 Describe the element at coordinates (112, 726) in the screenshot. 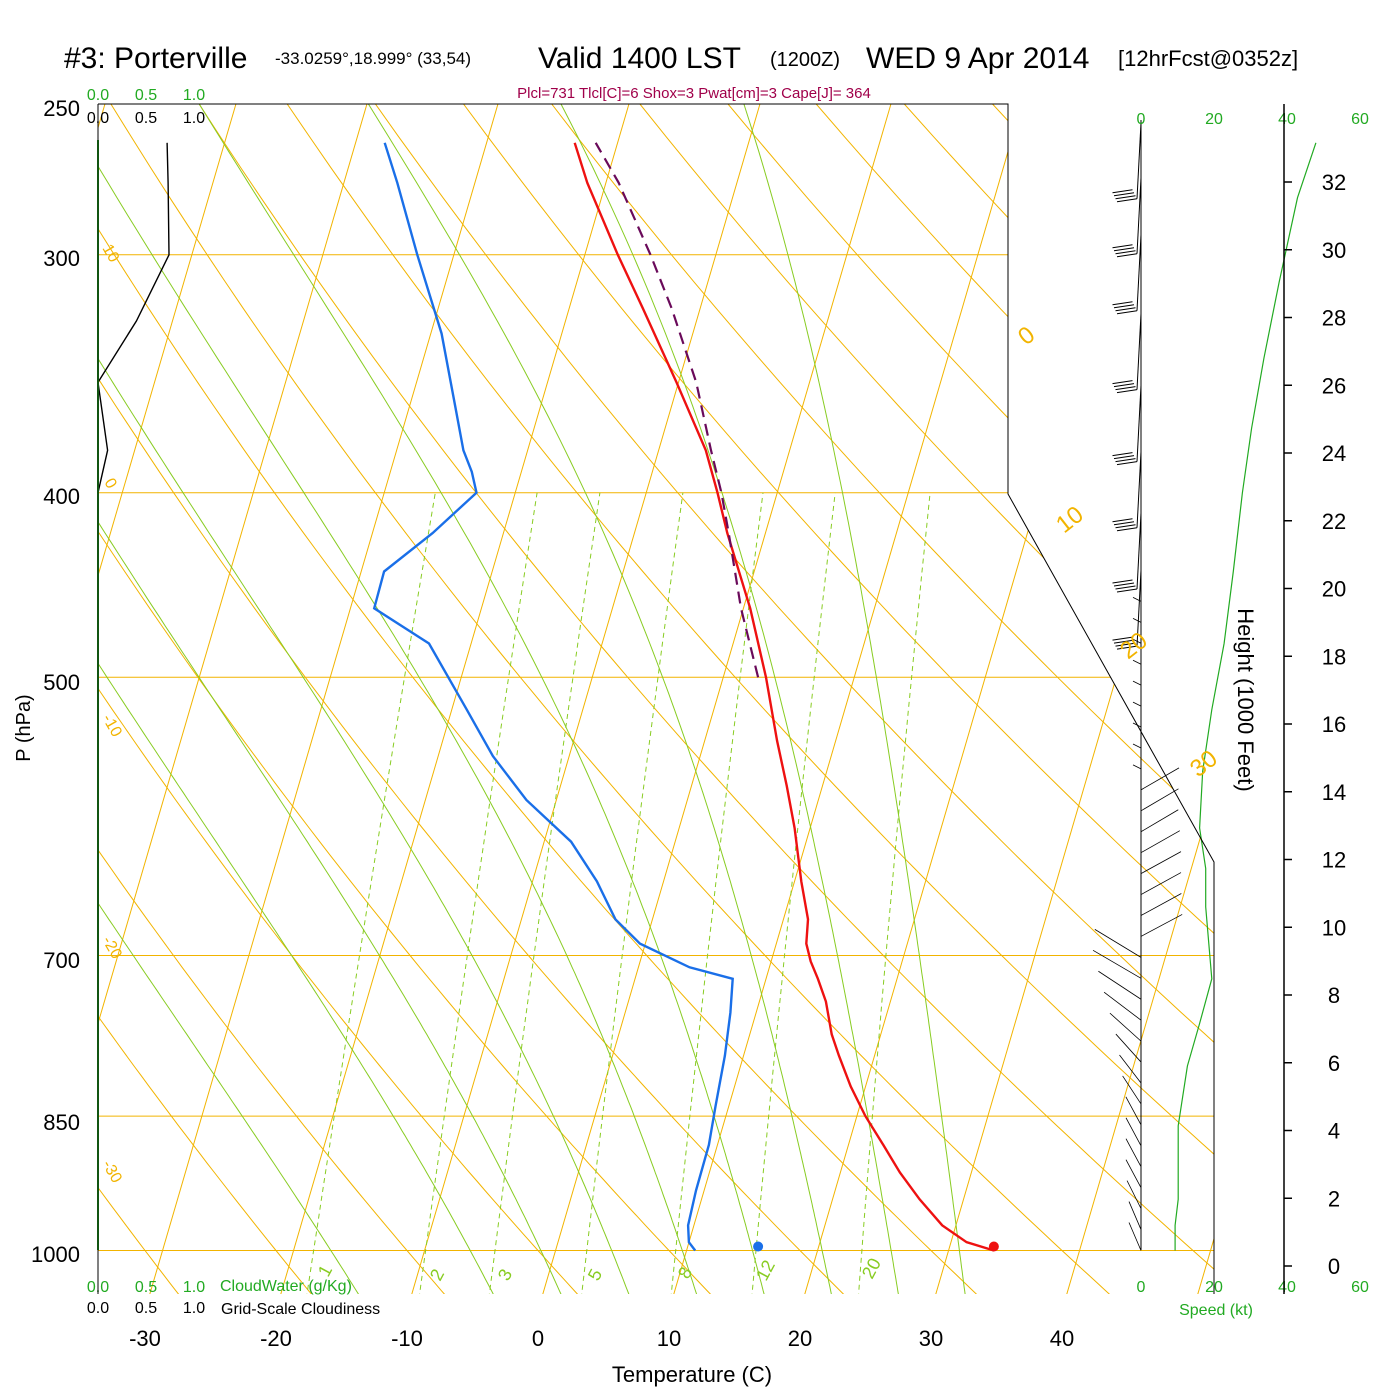

I see `dry-adiabat-label: -10` at that location.